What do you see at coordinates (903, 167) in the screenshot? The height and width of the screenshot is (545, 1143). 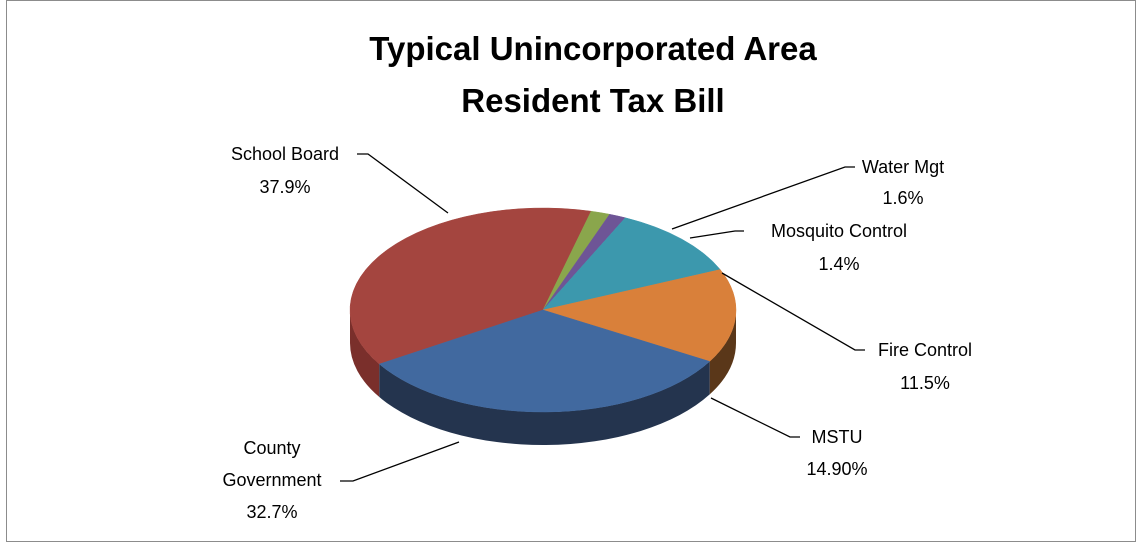 I see `data-label-water-mgt-line-1: Water Mgt` at bounding box center [903, 167].